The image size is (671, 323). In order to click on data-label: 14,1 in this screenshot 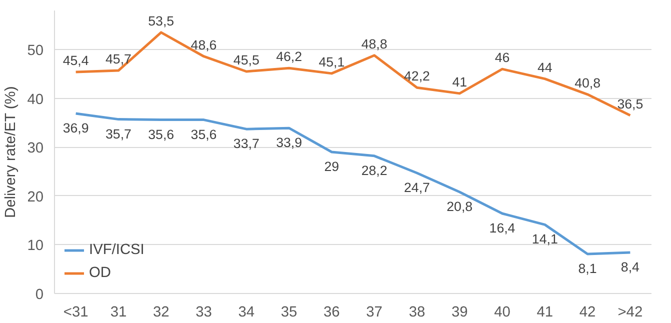, I will do `click(545, 239)`.